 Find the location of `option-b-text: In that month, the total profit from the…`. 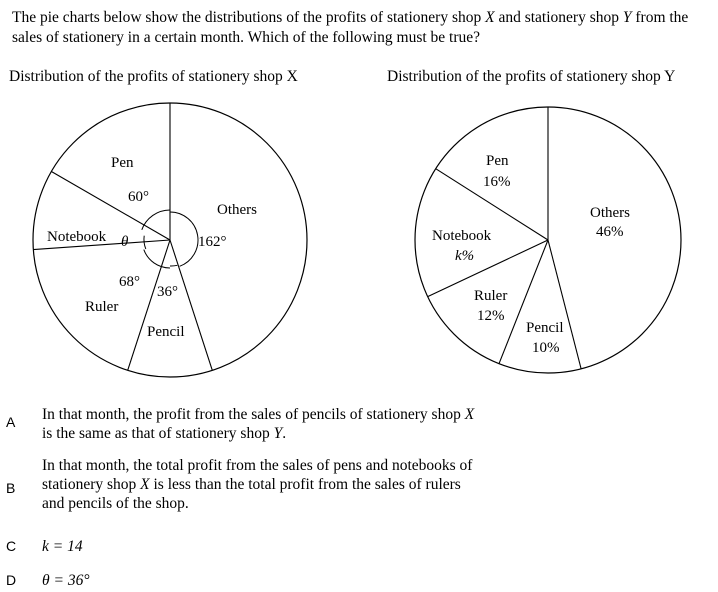

option-b-text: In that month, the total profit from the… is located at coordinates (257, 484).